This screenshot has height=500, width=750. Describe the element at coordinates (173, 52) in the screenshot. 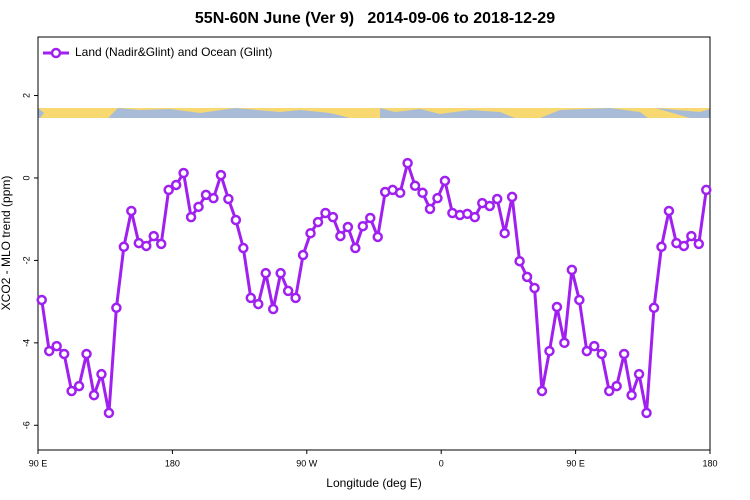

I see `legend-label: Land (Nadir&Glint) and Ocean (Glint)` at that location.